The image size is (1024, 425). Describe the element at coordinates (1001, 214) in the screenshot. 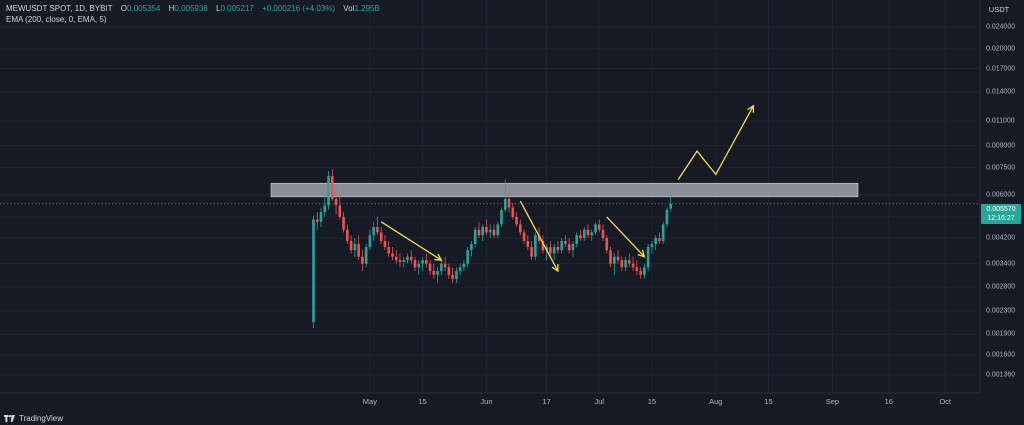

I see `current-price-tag: 0.005570 12:16:27` at that location.